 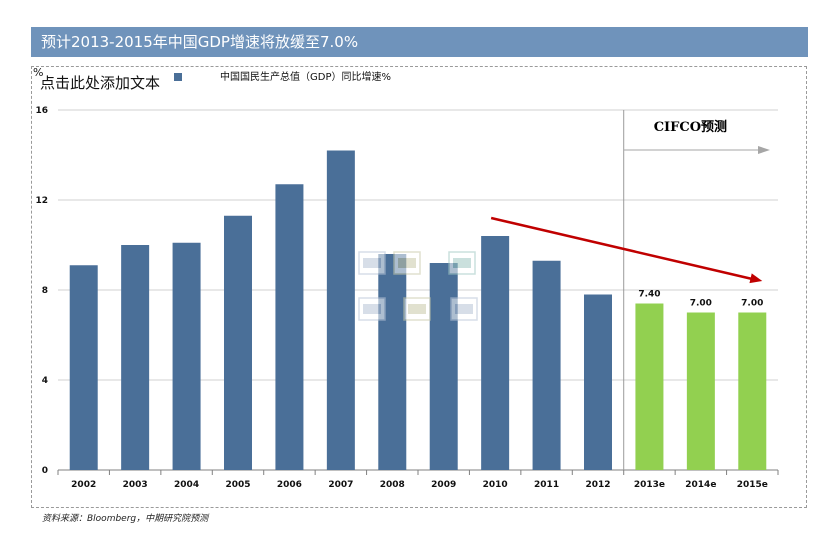 What do you see at coordinates (340, 310) in the screenshot?
I see `bar-2007` at bounding box center [340, 310].